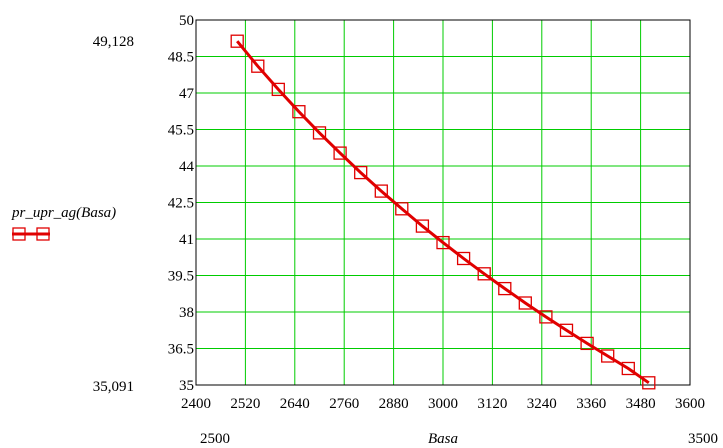  I want to click on y-tick-label: 44, so click(187, 167).